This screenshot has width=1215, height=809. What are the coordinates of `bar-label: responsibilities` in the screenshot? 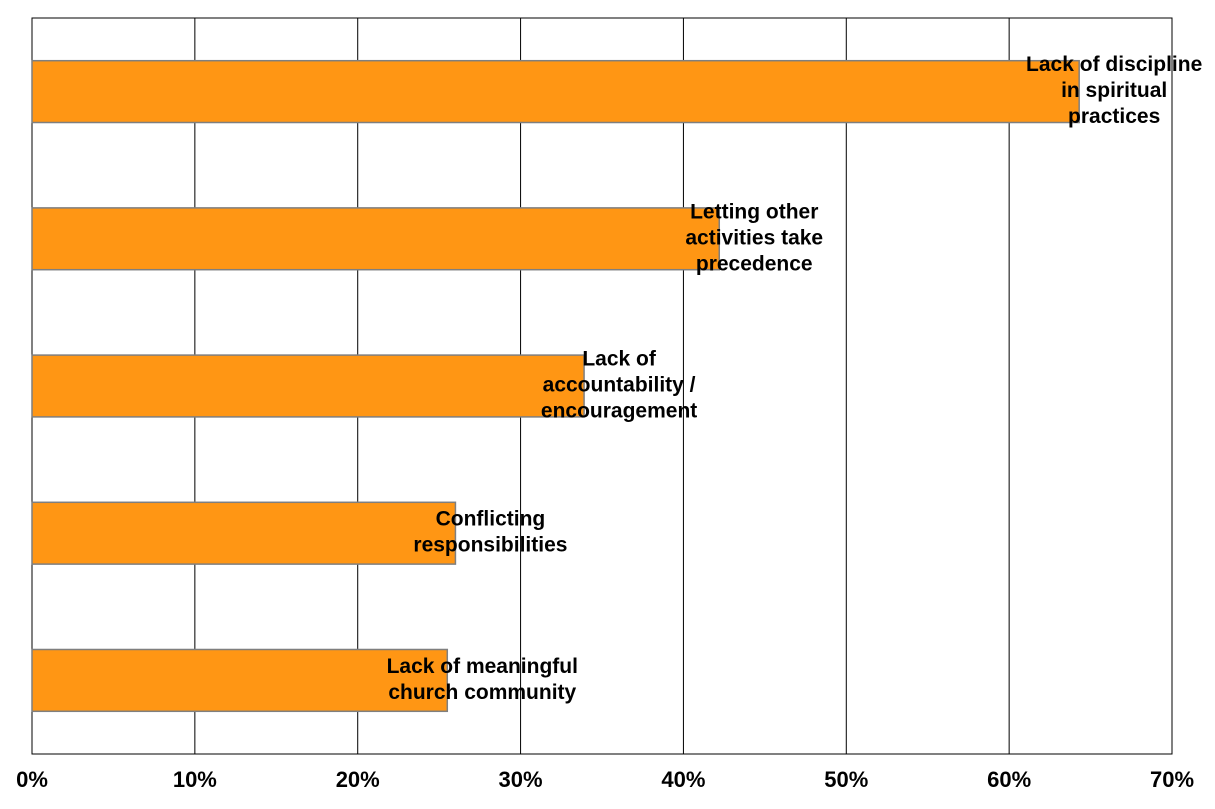 It's located at (490, 545).